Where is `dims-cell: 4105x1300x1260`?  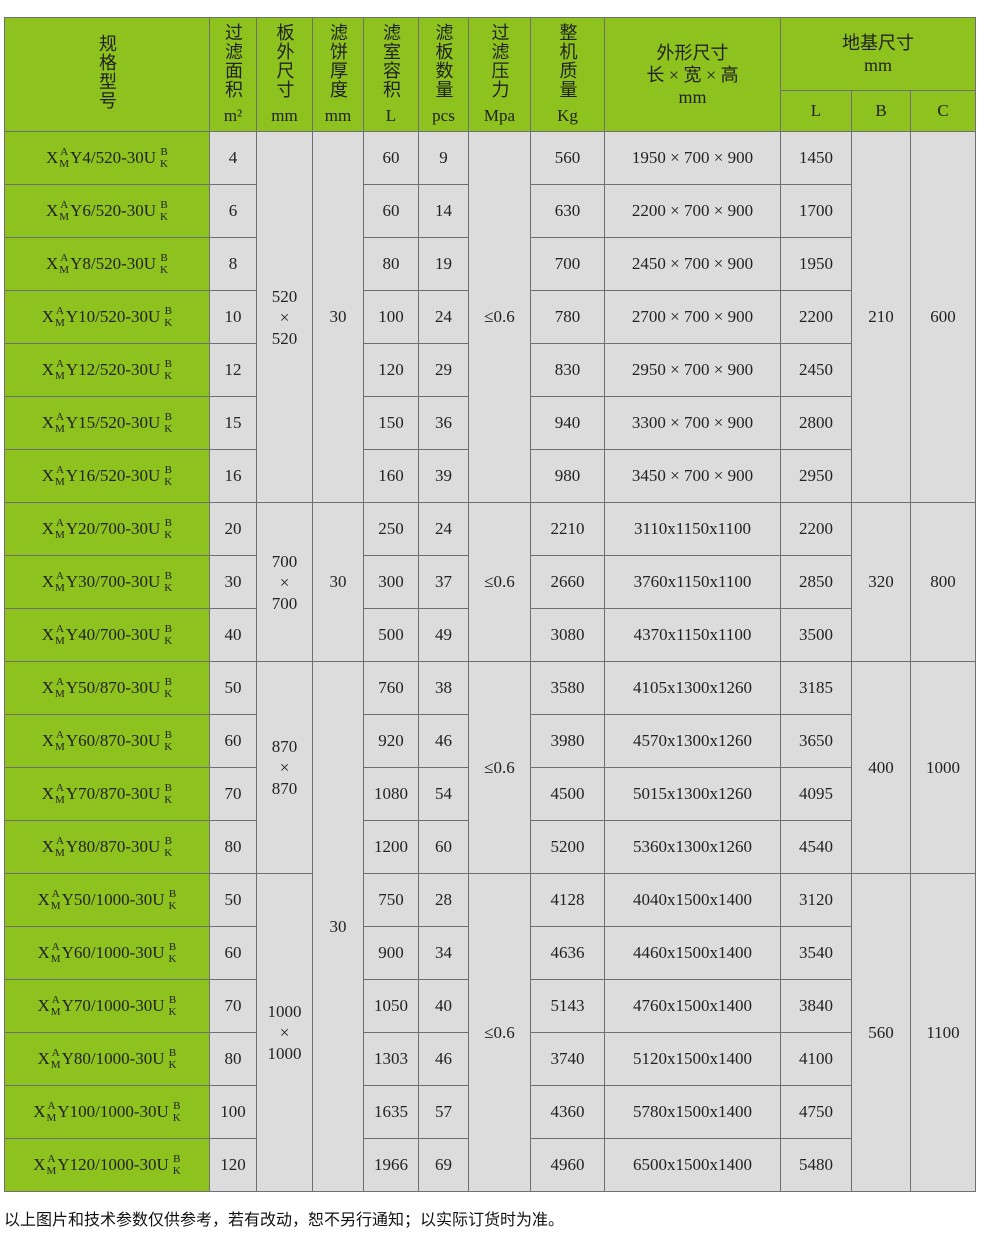
dims-cell: 4105x1300x1260 is located at coordinates (692, 688).